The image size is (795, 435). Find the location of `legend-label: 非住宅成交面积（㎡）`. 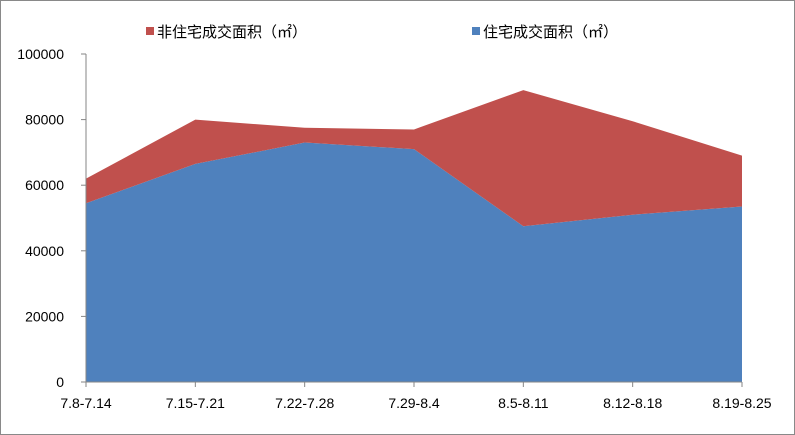

legend-label: 非住宅成交面积（㎡） is located at coordinates (232, 32).